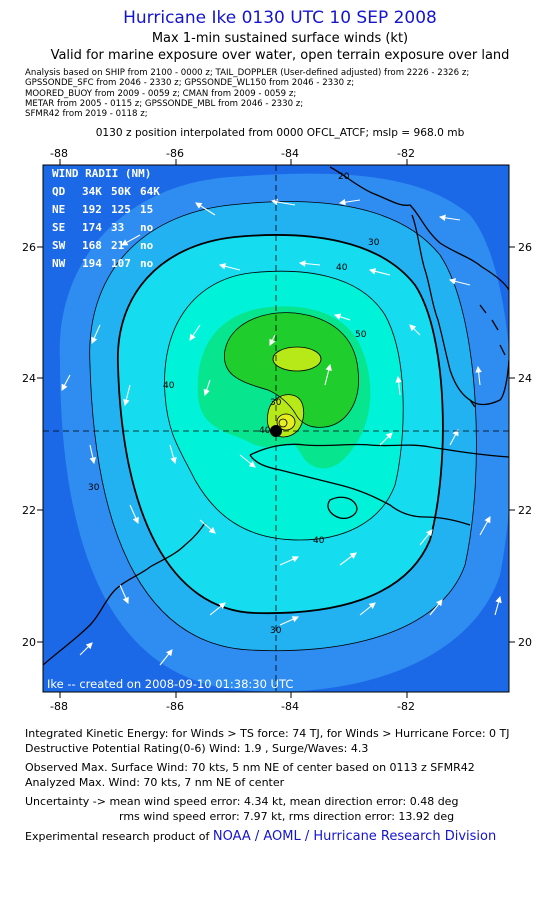 This screenshot has height=915, width=560. I want to click on wind-radii-quadrant: SE, so click(58, 227).